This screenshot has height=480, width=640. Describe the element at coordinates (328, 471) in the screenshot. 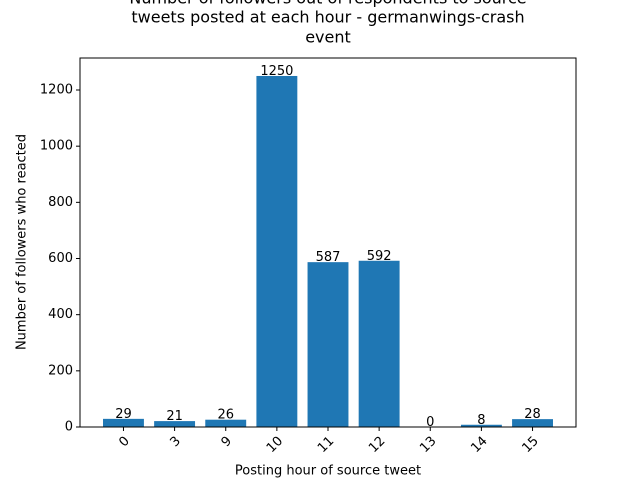

I see `x-axis-label: Posting hour of source tweet` at that location.